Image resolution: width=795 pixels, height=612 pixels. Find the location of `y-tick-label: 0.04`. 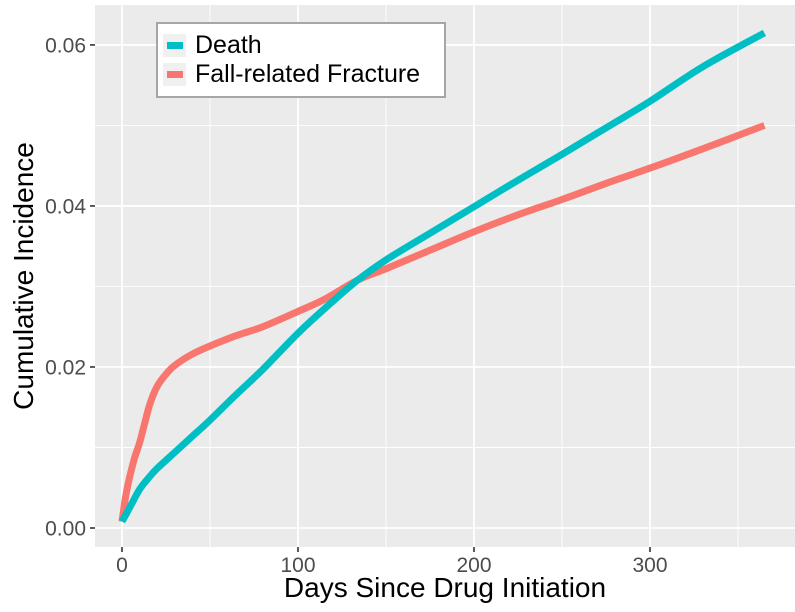

y-tick-label: 0.04 is located at coordinates (65, 206).